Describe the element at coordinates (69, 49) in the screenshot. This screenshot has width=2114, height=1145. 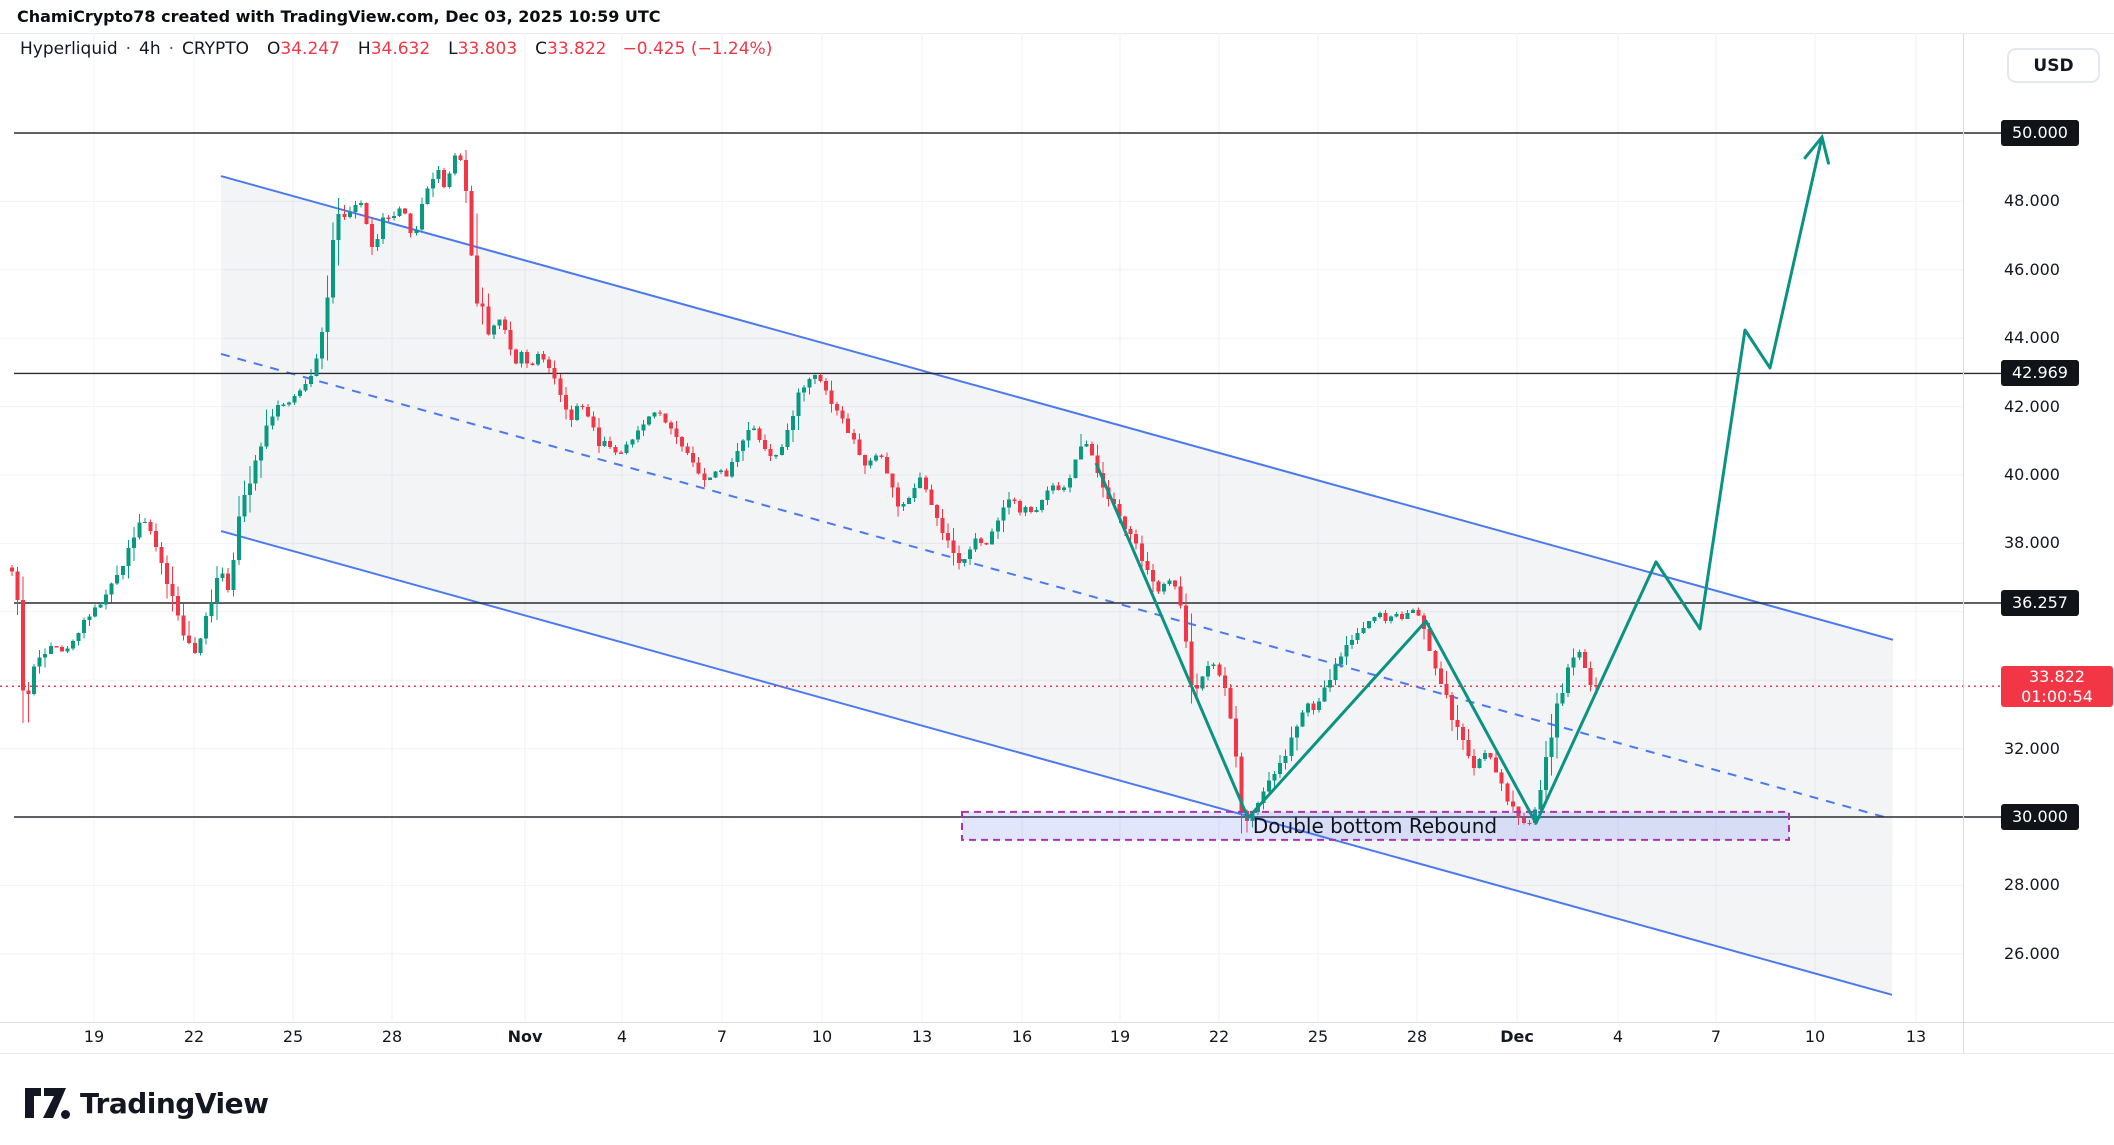
I see `symbol-name: Hyperliquid` at that location.